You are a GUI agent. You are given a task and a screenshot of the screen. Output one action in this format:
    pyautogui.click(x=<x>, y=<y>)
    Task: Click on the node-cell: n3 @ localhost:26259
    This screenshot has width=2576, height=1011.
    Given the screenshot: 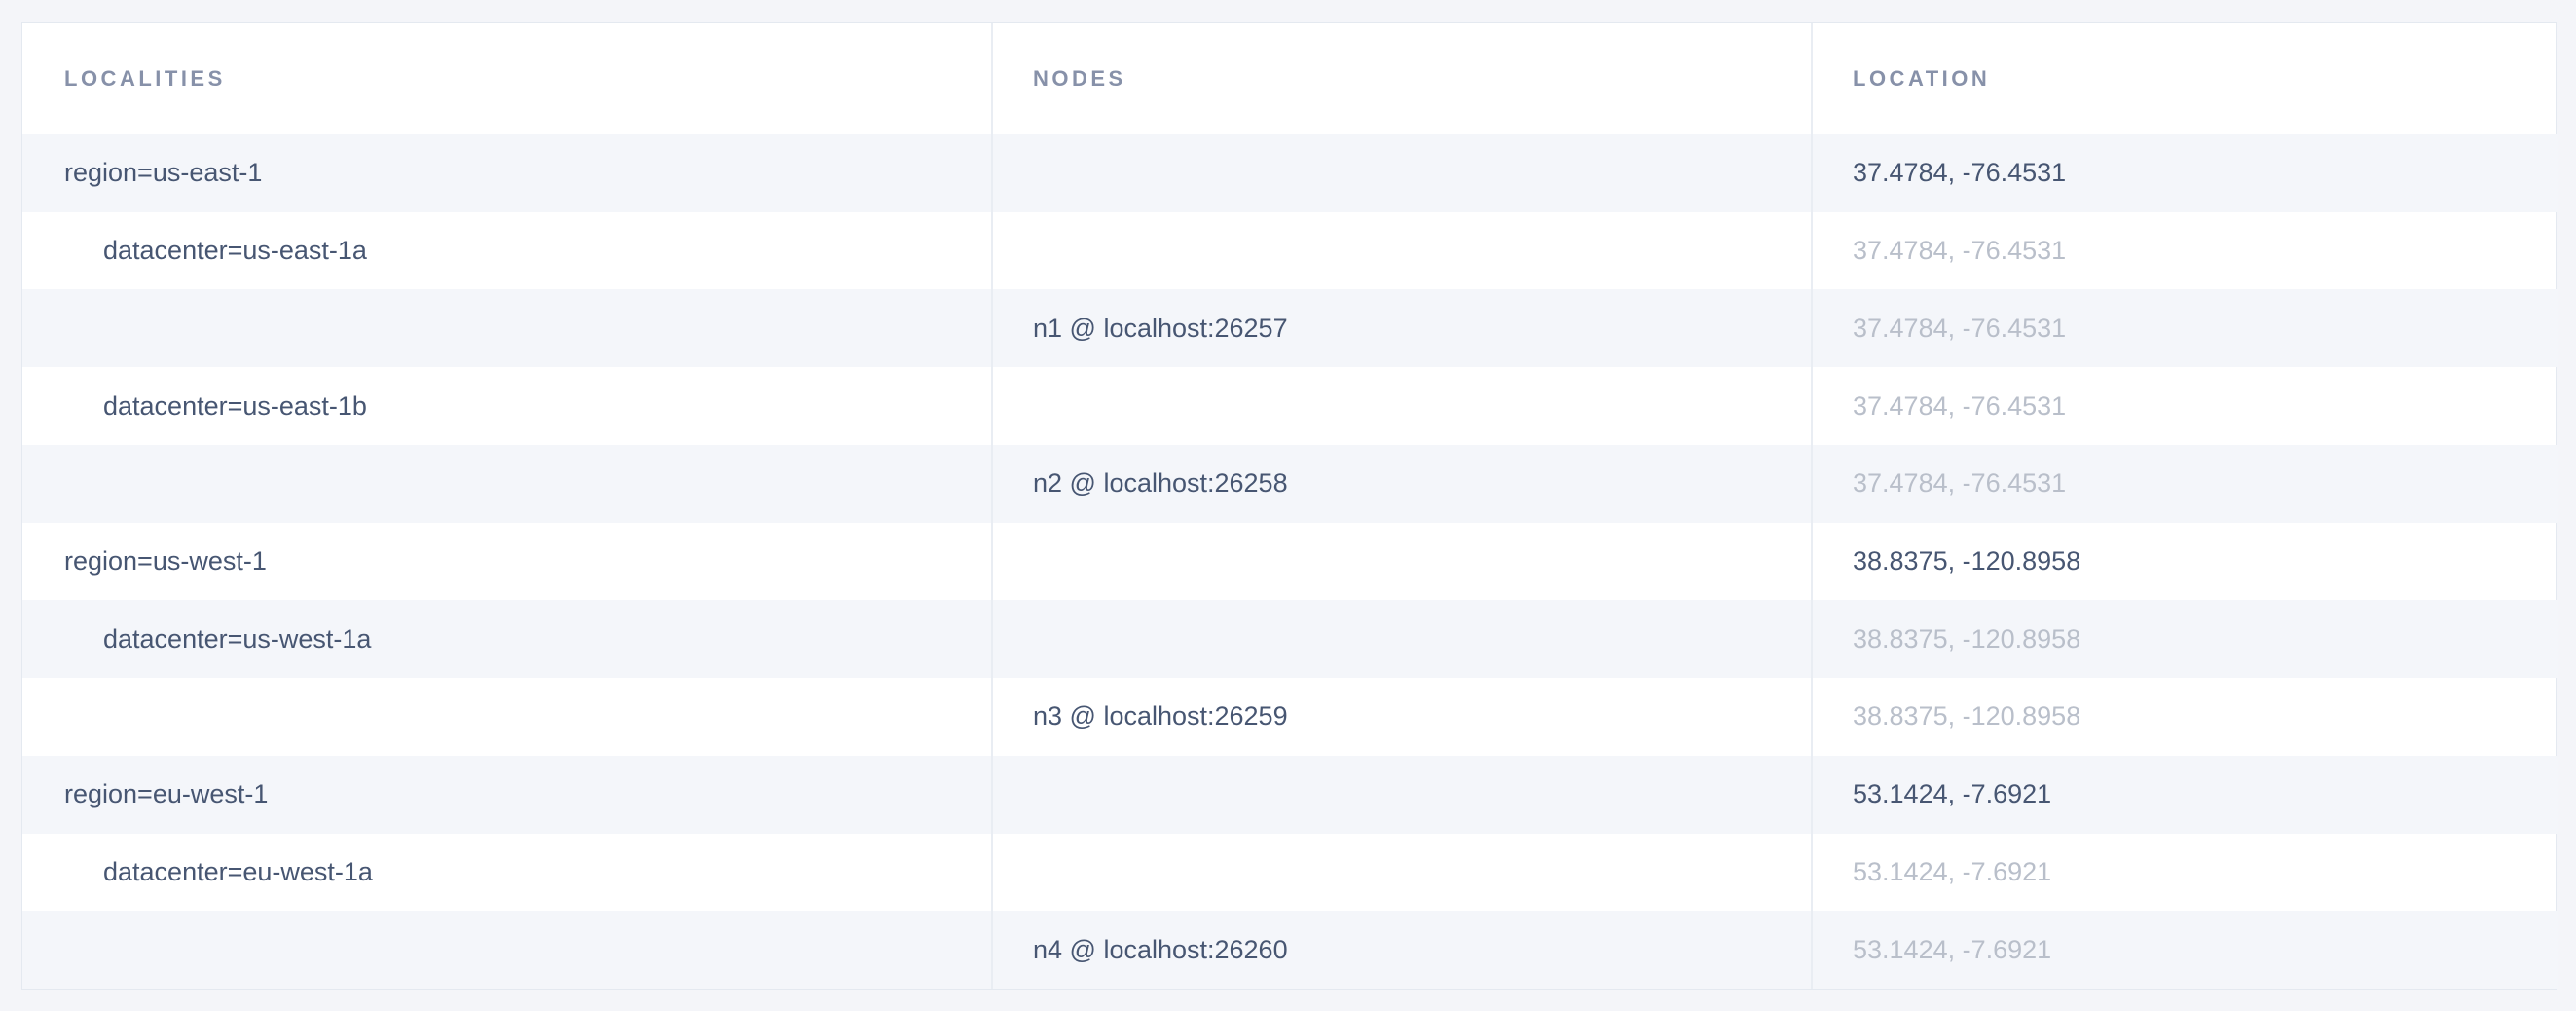 What is the action you would take?
    pyautogui.click(x=1401, y=717)
    